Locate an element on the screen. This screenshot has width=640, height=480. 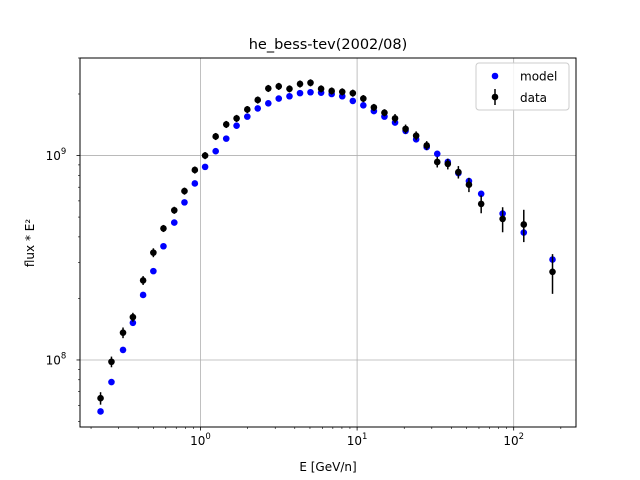
chart-title: he_bess-tev(2002/08) is located at coordinates (328, 45).